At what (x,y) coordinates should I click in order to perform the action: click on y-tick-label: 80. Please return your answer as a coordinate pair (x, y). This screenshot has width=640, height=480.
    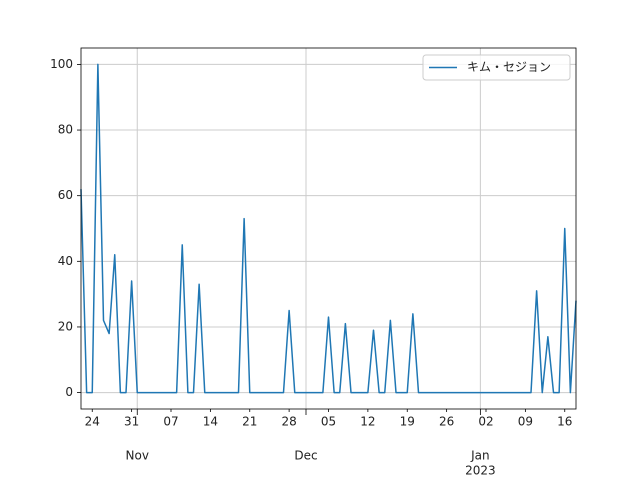
    Looking at the image, I should click on (65, 130).